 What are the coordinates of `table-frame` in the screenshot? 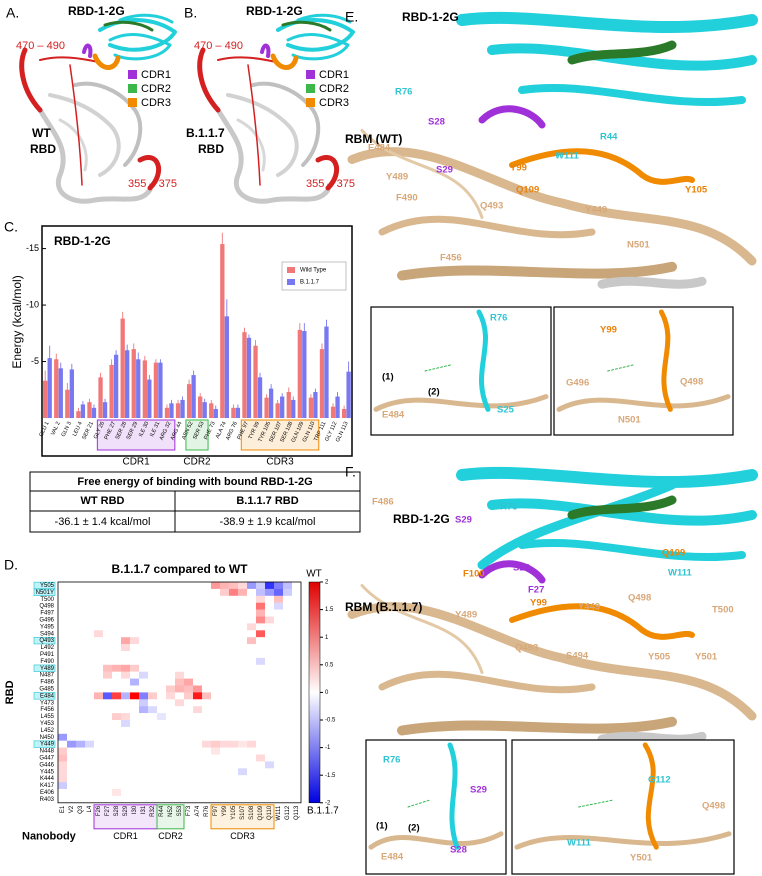 It's located at (195, 502).